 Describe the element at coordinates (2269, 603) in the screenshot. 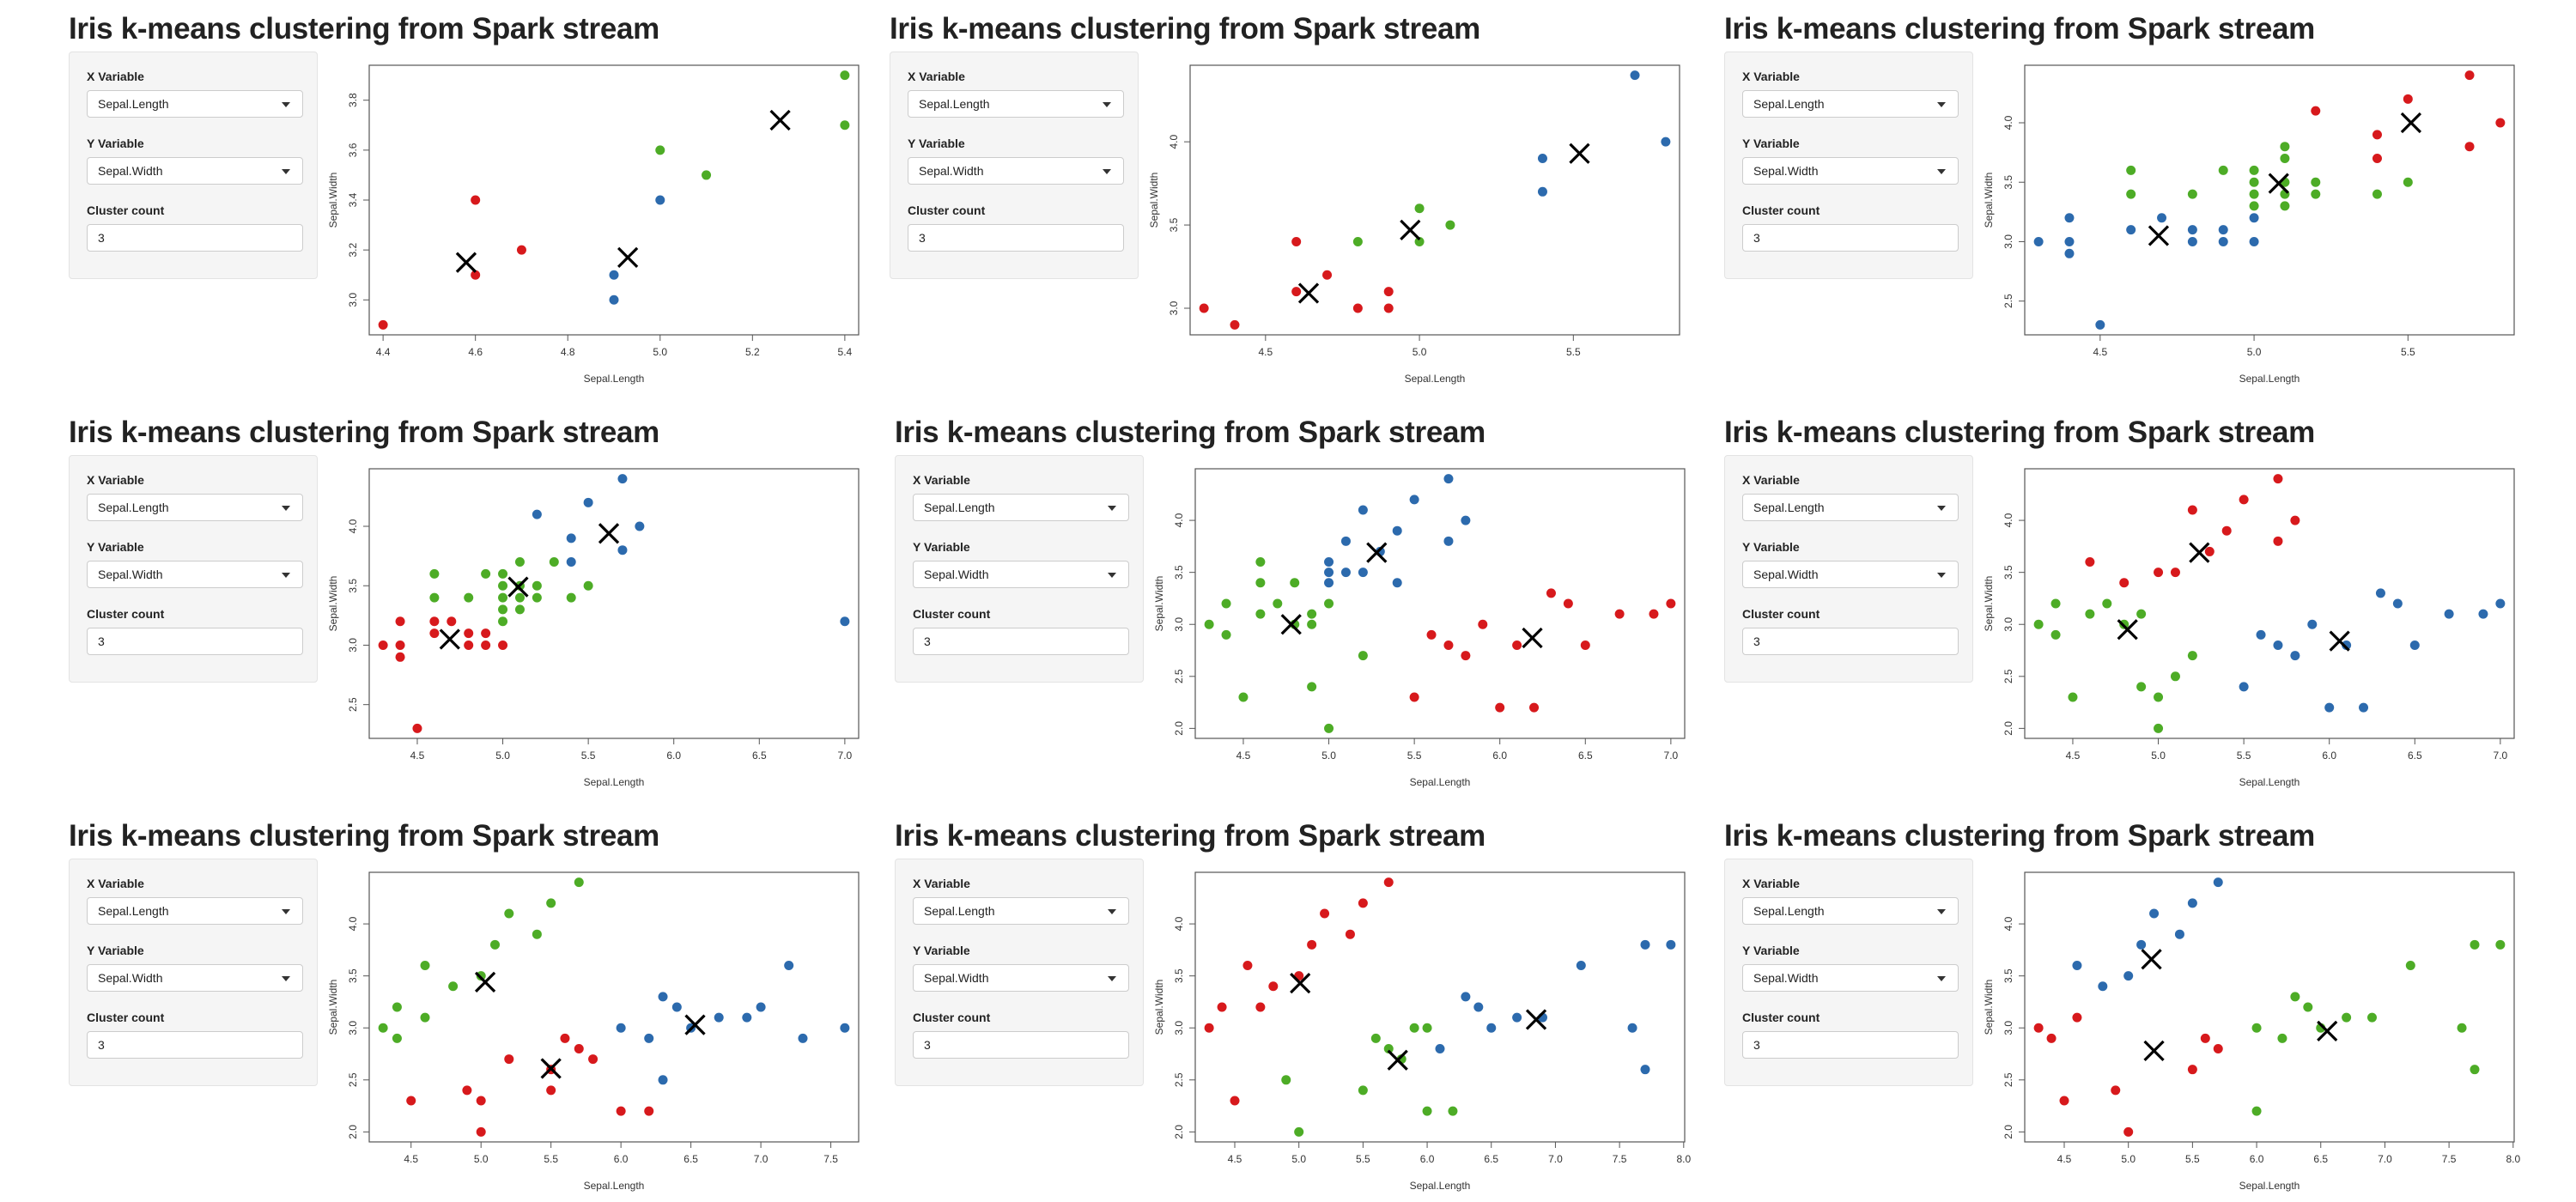

I see `plot-frame` at that location.